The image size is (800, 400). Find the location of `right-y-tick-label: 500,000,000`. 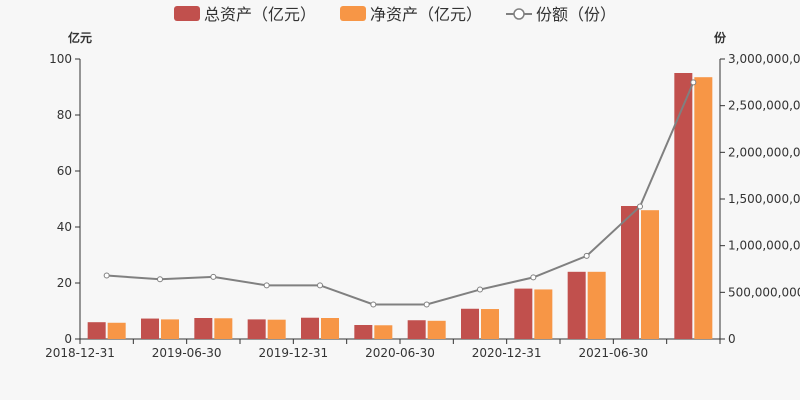

right-y-tick-label: 500,000,000 is located at coordinates (764, 292).